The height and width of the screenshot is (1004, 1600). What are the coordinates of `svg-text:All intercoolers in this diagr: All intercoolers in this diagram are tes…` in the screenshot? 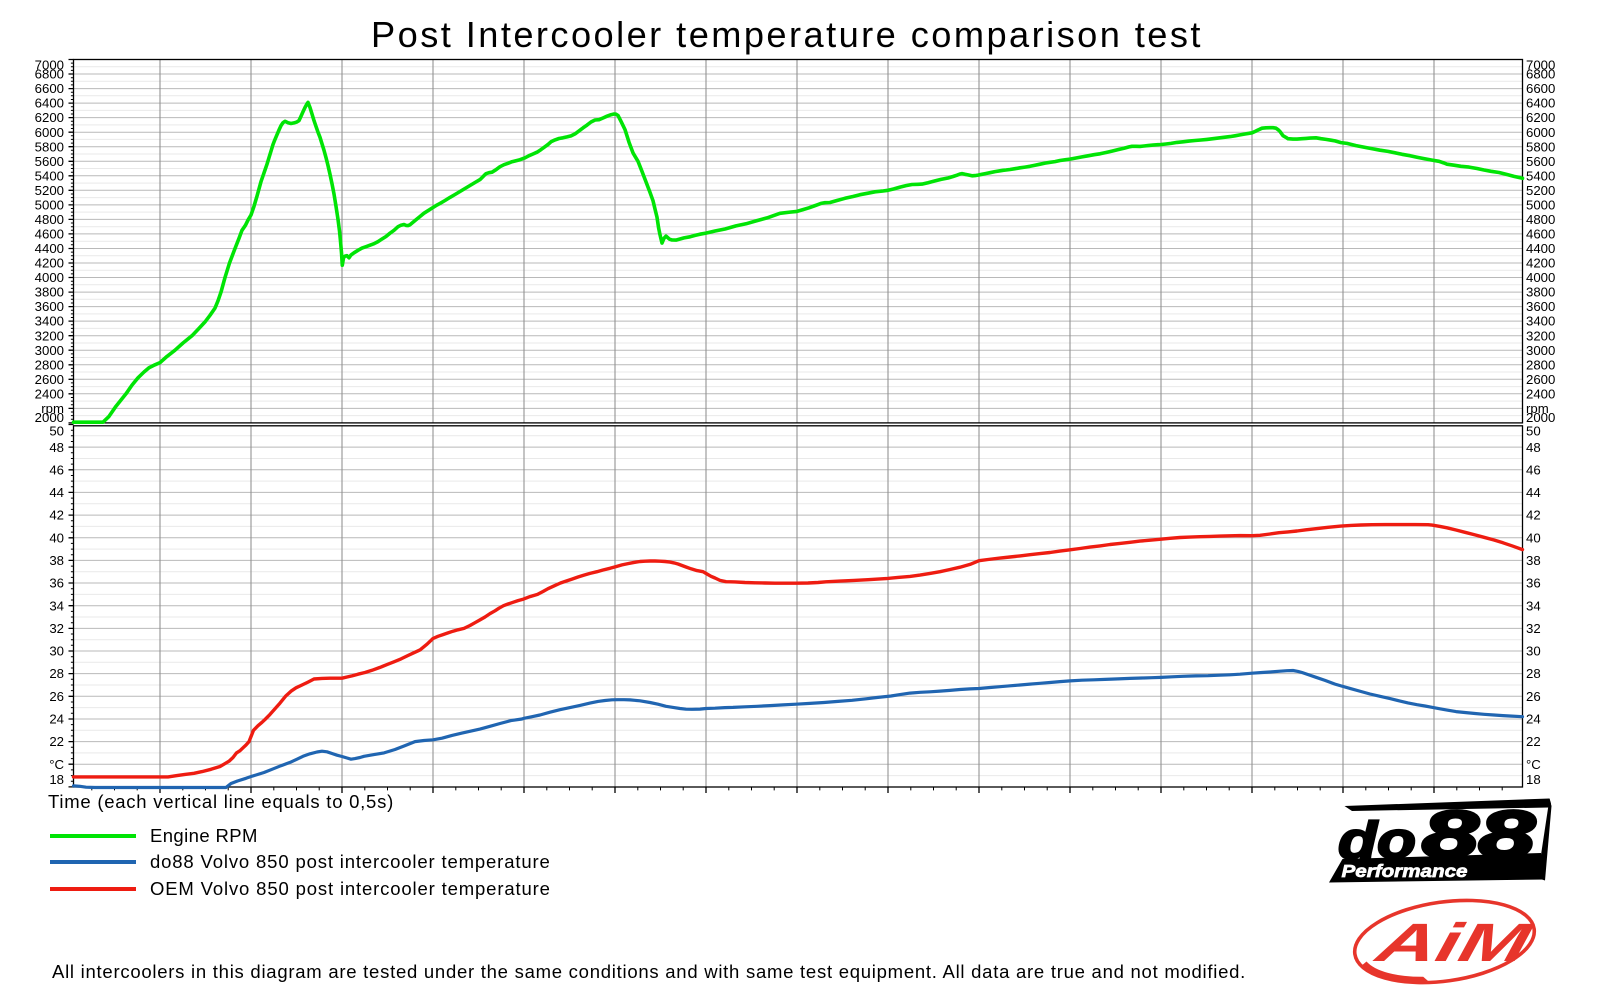 It's located at (649, 971).